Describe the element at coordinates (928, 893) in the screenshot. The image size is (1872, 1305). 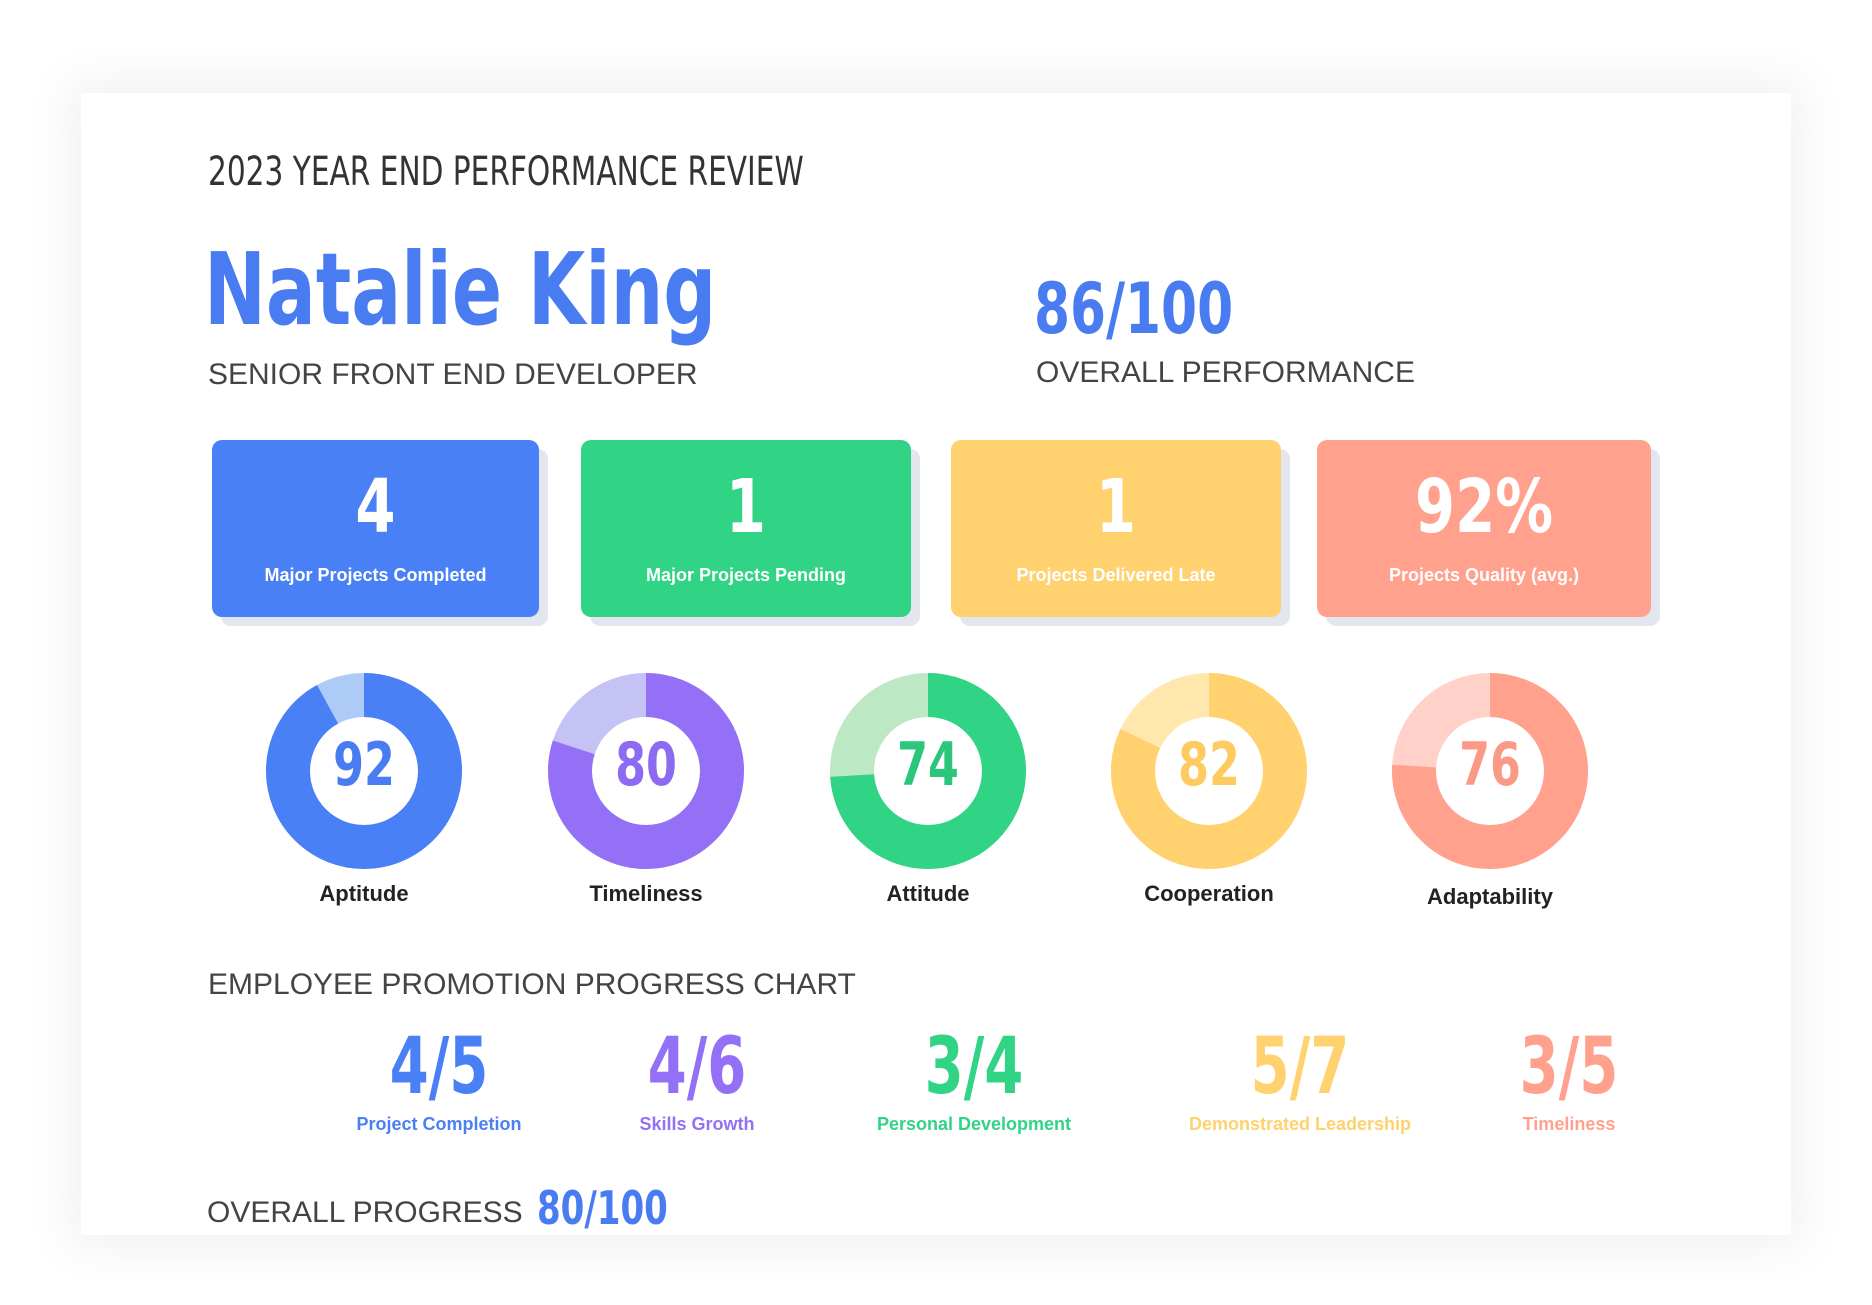
I see `donut-label-attitude: Attitude` at that location.